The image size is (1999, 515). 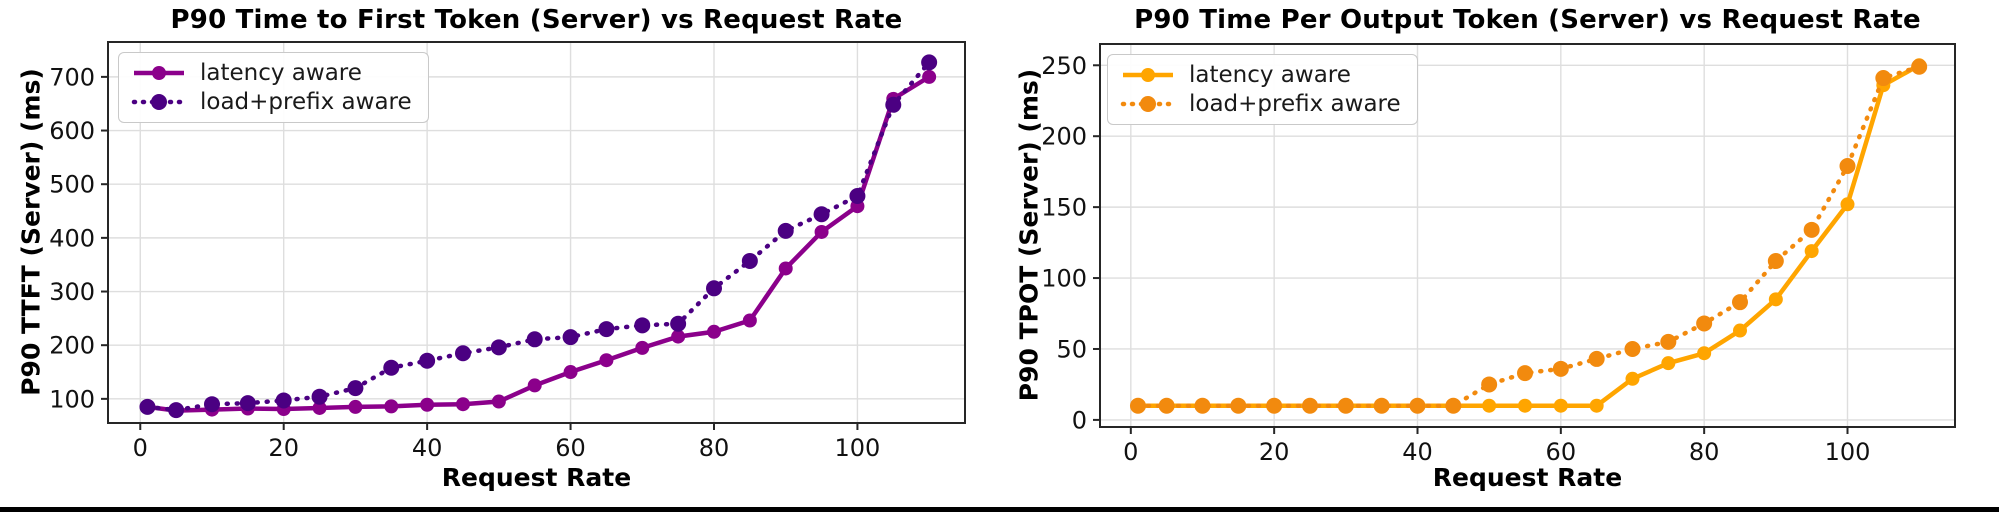 What do you see at coordinates (72, 185) in the screenshot?
I see `svg-text: 500` at bounding box center [72, 185].